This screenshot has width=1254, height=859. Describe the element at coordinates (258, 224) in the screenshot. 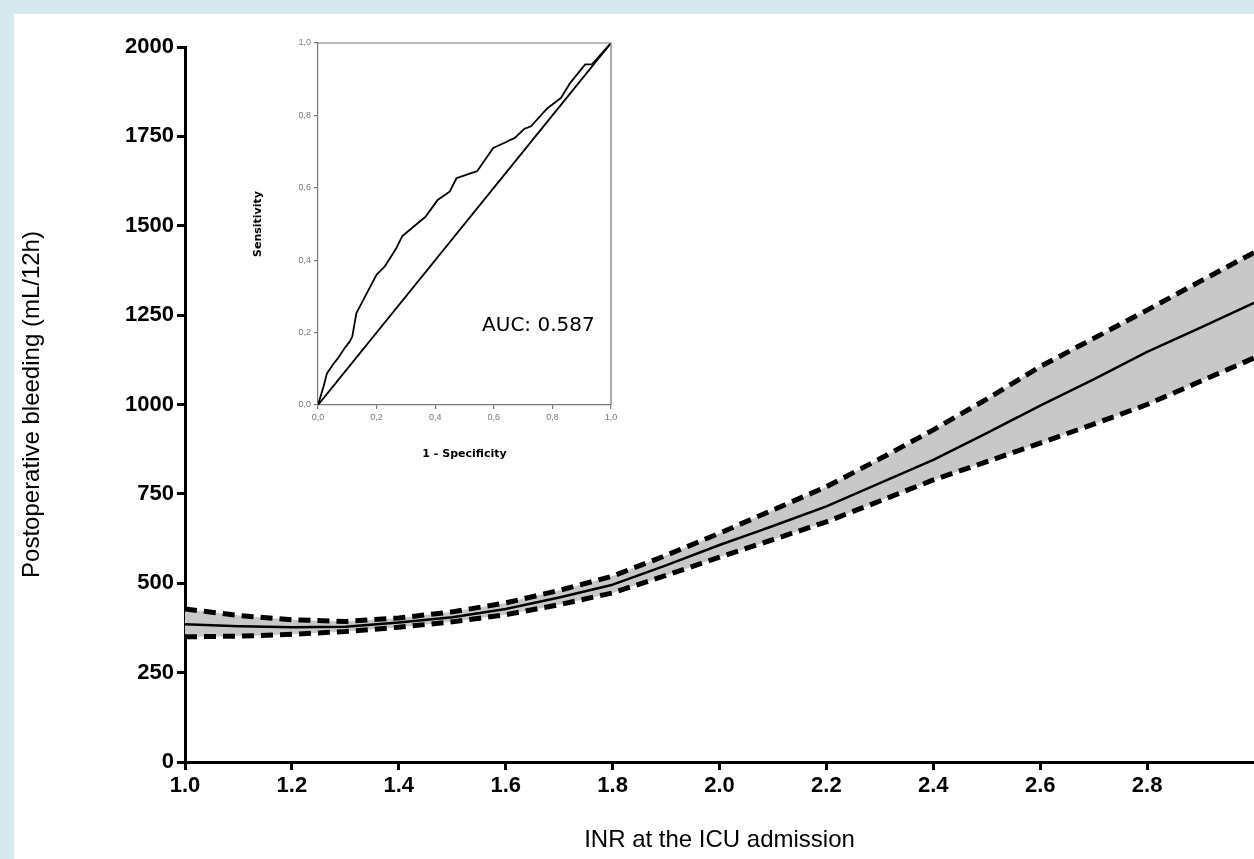

I see `y-axis-title: Sensitivity` at that location.